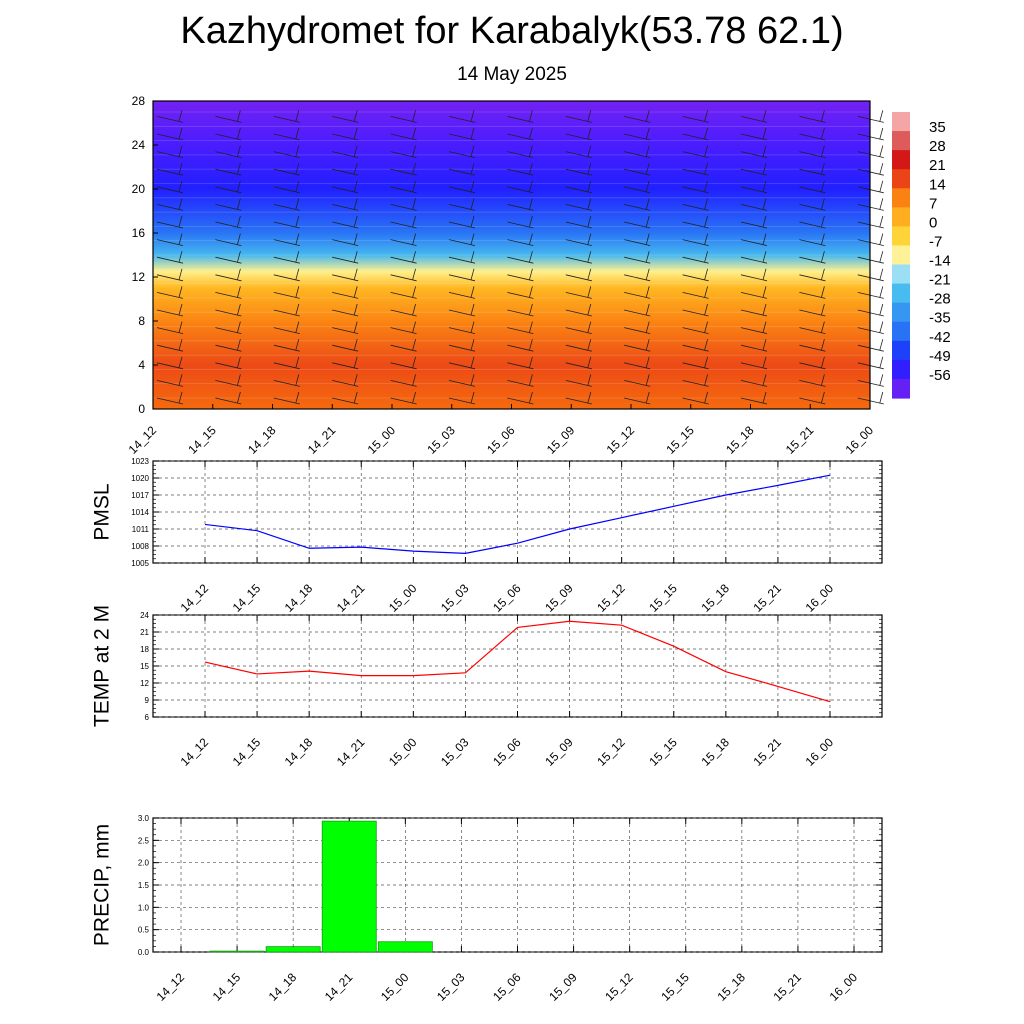  Describe the element at coordinates (227, 987) in the screenshot. I see `x-tick-label: 14_15` at that location.